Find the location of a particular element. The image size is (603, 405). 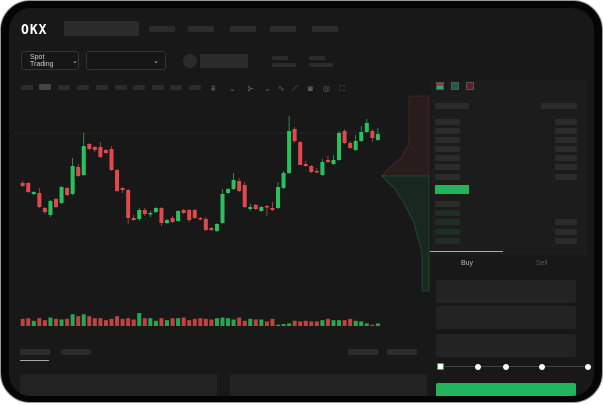

fullscreen-icon: ⛶ is located at coordinates (342, 88).